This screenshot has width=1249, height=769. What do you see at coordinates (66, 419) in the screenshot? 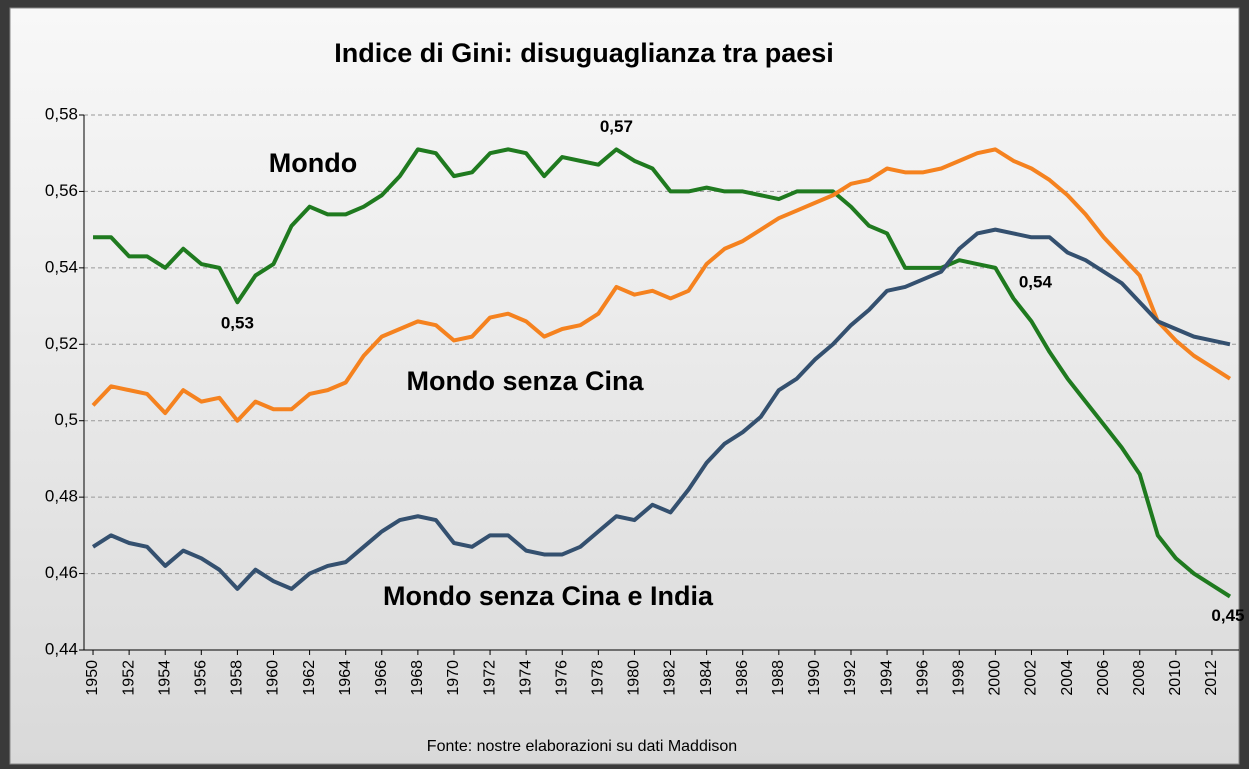
I see `y-tick-label: 0,5` at bounding box center [66, 419].